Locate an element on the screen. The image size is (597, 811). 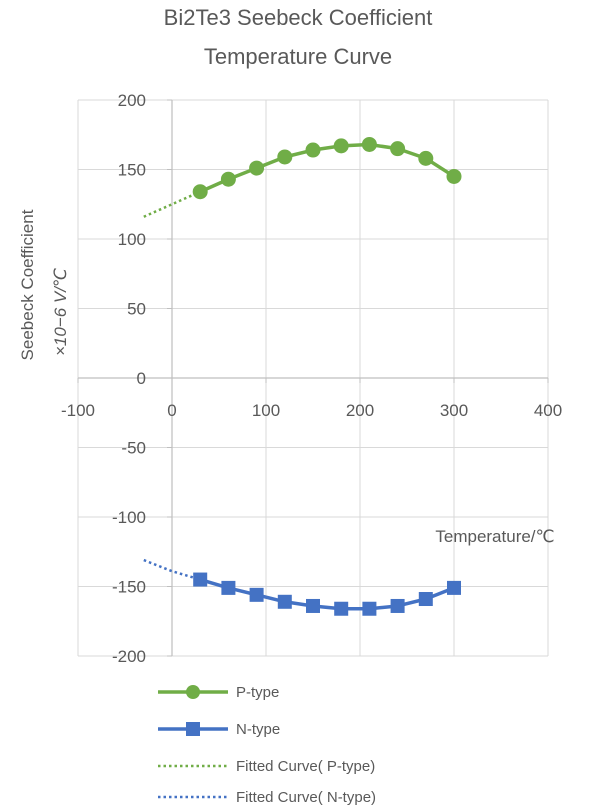
x-tick-label: 400 is located at coordinates (548, 410).